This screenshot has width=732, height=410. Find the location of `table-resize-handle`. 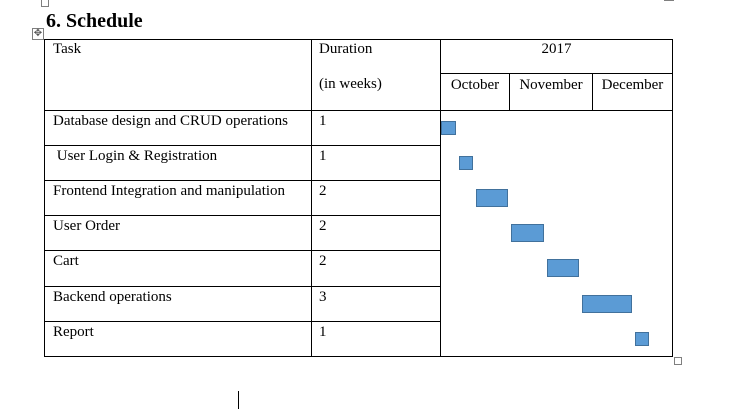

table-resize-handle is located at coordinates (678, 361).